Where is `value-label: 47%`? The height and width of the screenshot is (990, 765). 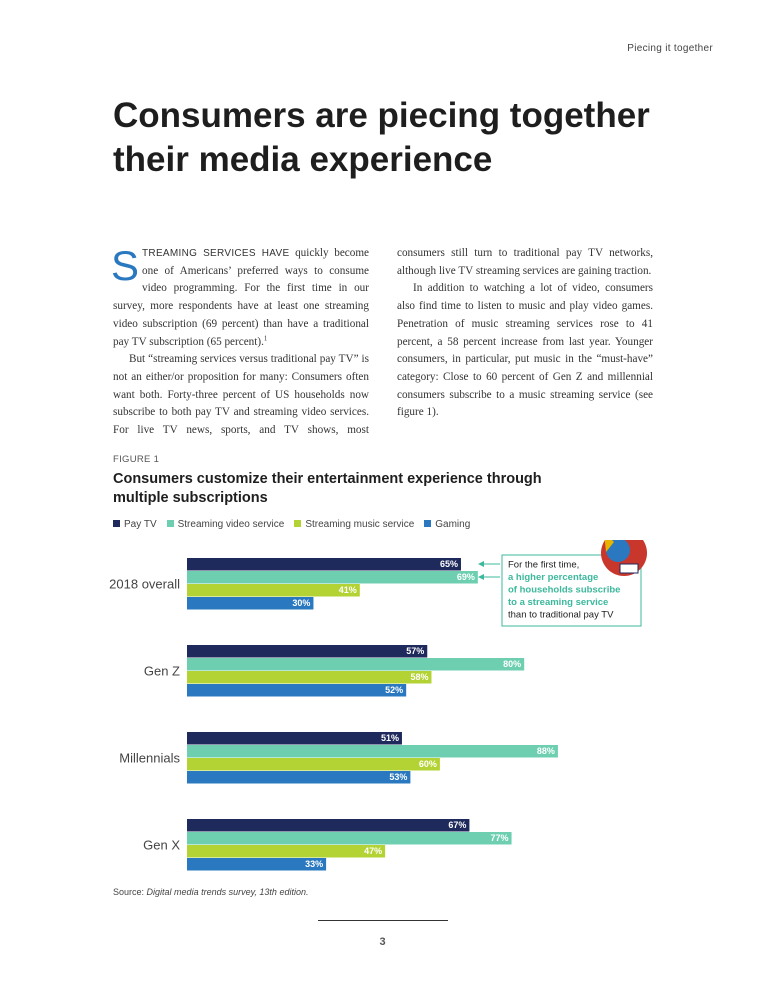
value-label: 47% is located at coordinates (373, 851).